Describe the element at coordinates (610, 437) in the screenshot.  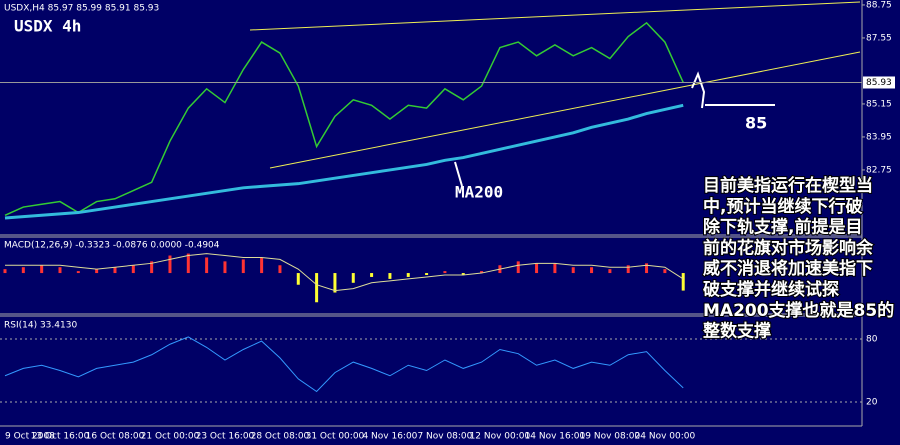
I see `x-tick-label: 19 Nov 08:00` at that location.